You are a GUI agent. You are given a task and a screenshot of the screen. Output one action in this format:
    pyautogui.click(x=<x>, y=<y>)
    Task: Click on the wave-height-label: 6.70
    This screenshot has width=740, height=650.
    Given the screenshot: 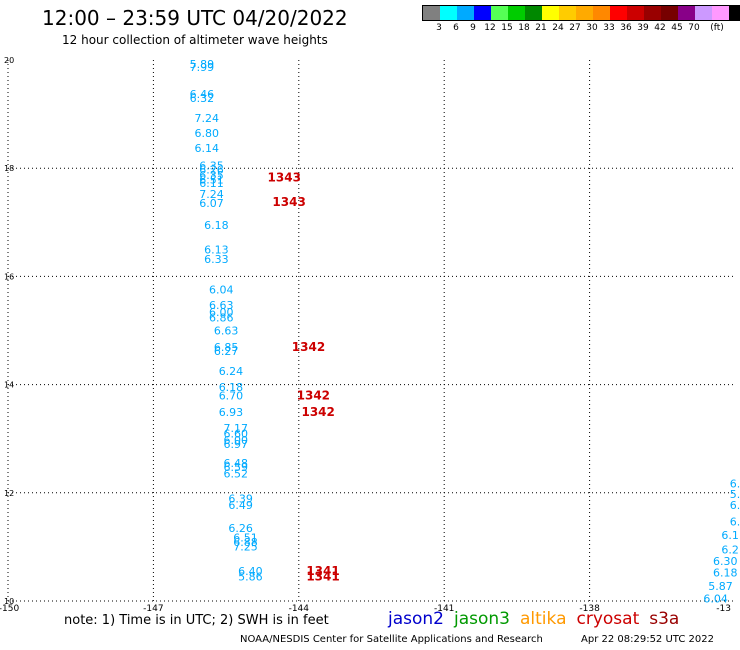 What is the action you would take?
    pyautogui.click(x=231, y=396)
    